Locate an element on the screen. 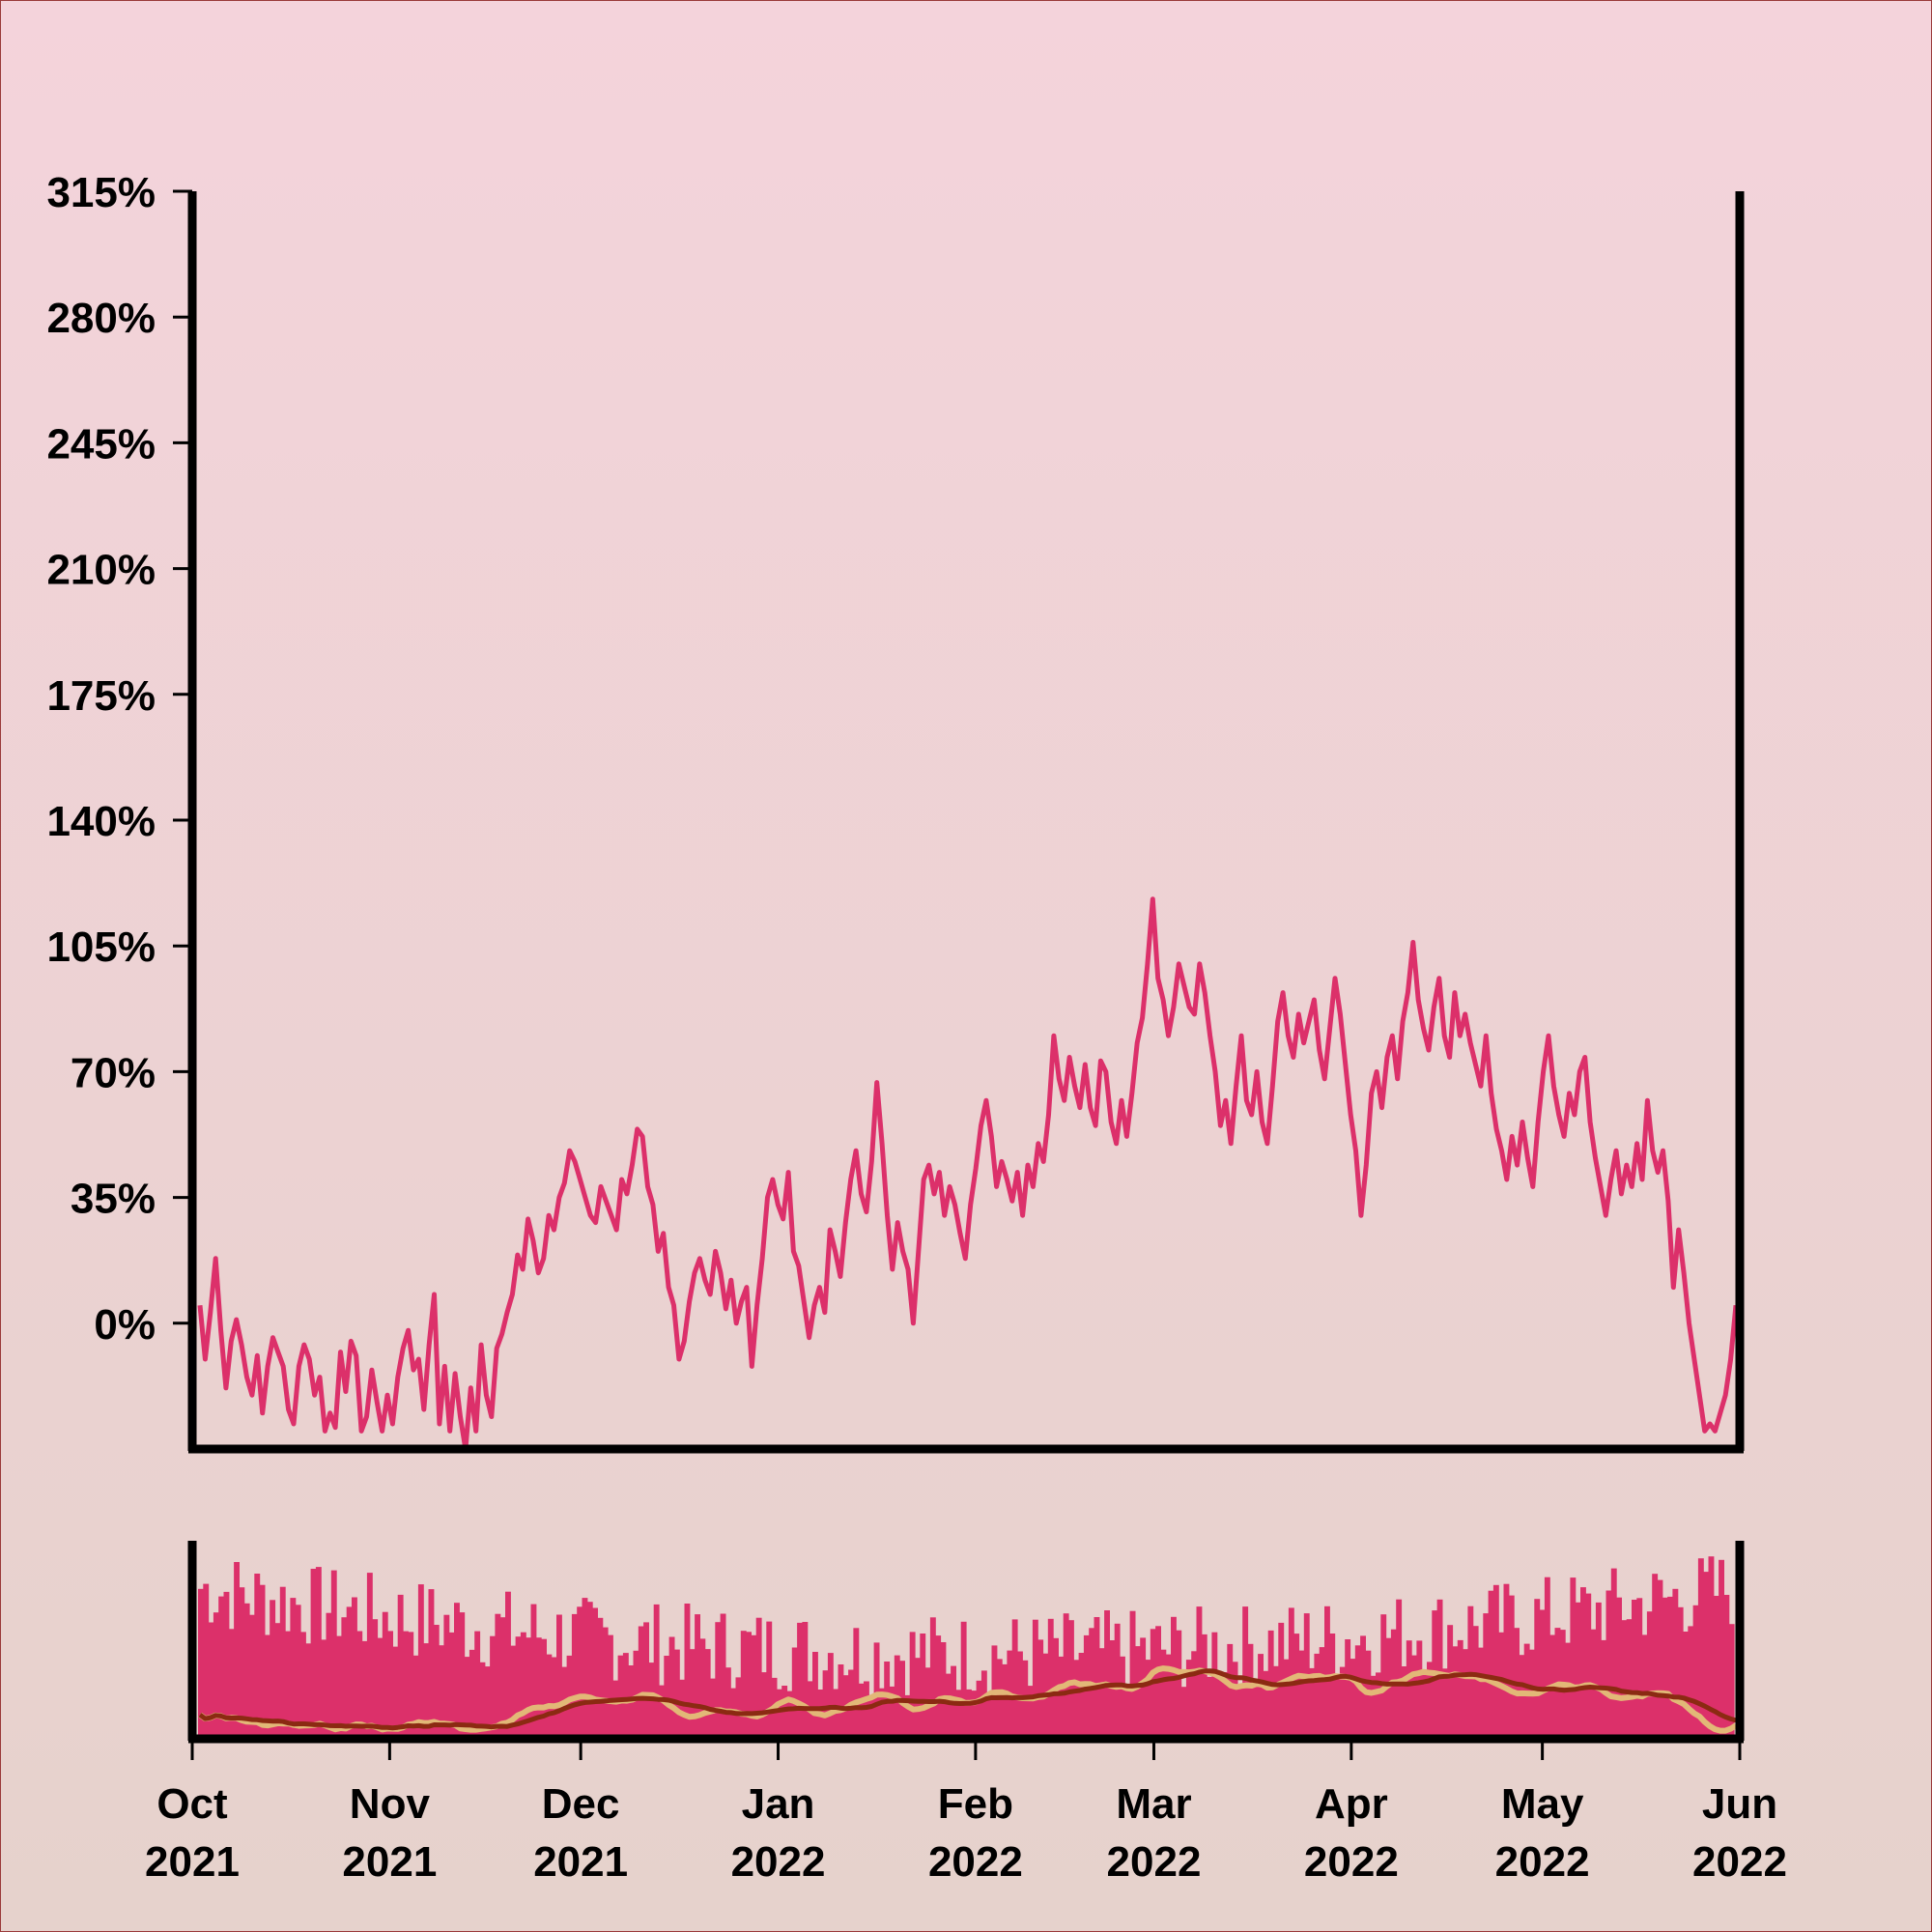 This screenshot has width=1932, height=1932. x-tick-label-month: Mar is located at coordinates (1153, 1804).